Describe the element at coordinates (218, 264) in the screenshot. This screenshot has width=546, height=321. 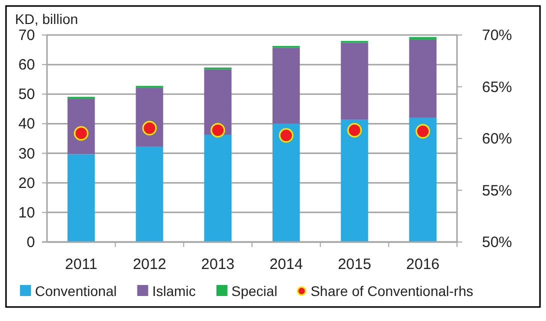
I see `x-tick-label: 2013` at that location.